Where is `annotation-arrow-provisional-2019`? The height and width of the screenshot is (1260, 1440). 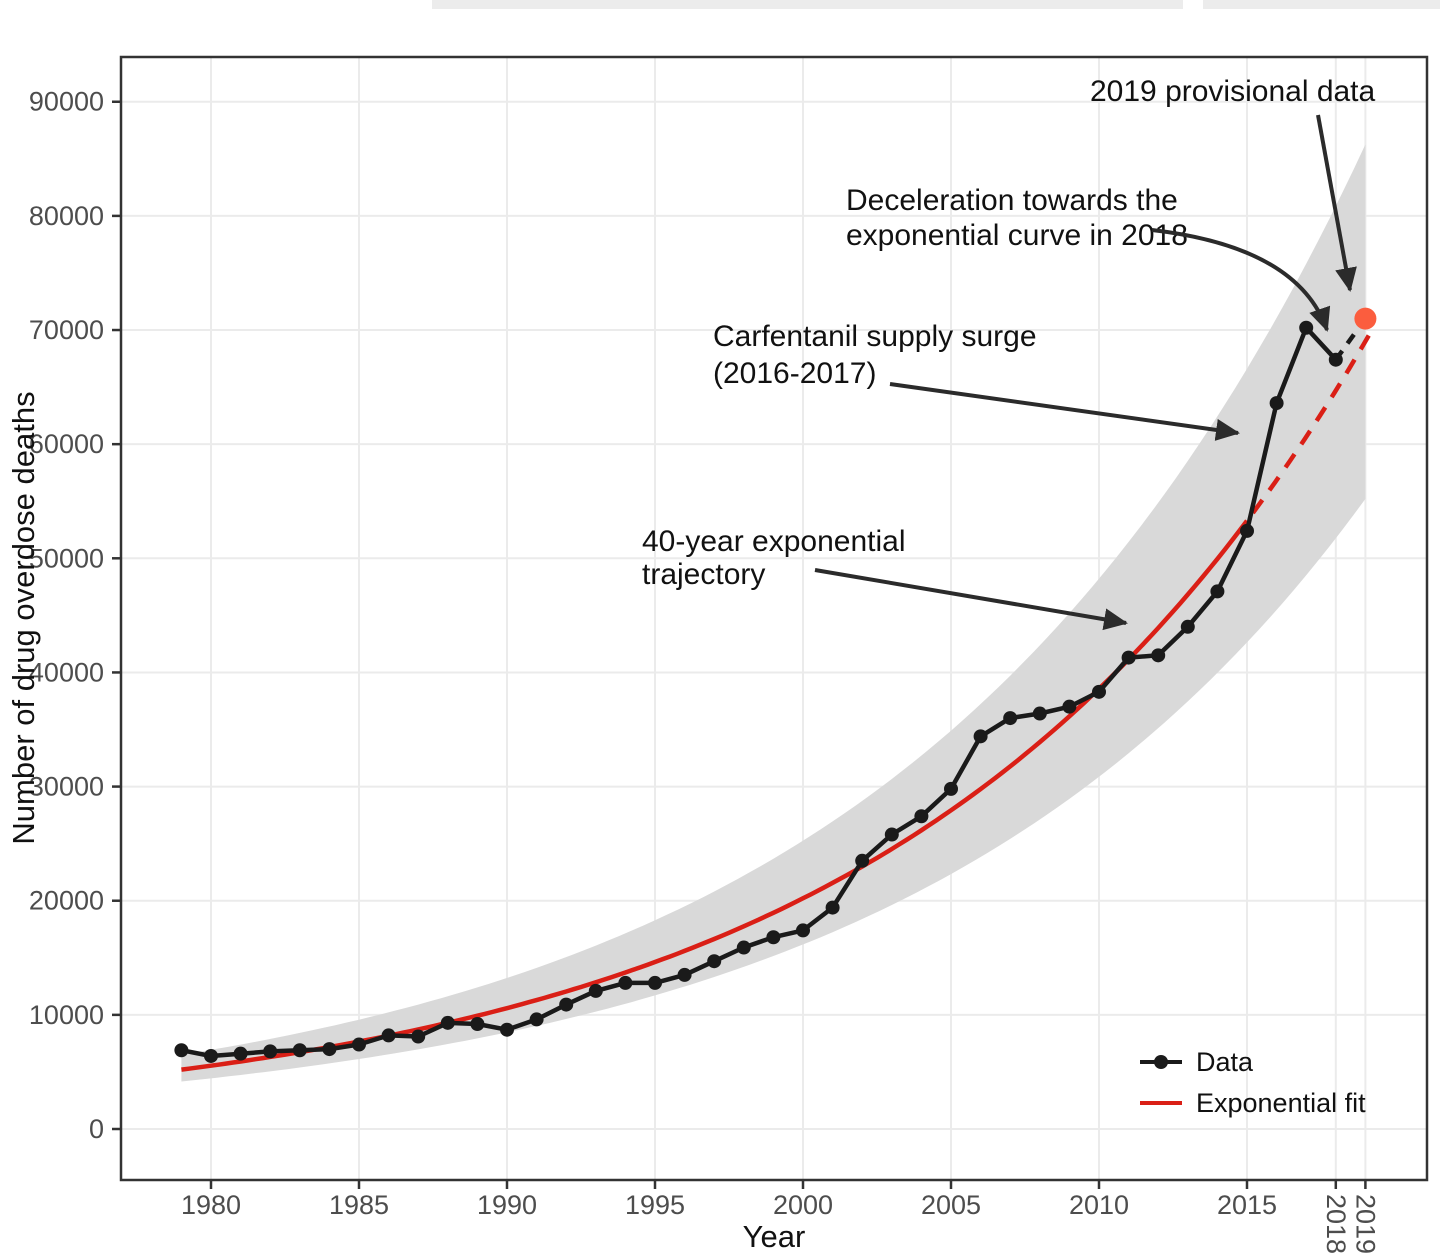 annotation-arrow-provisional-2019 is located at coordinates (1336, 203).